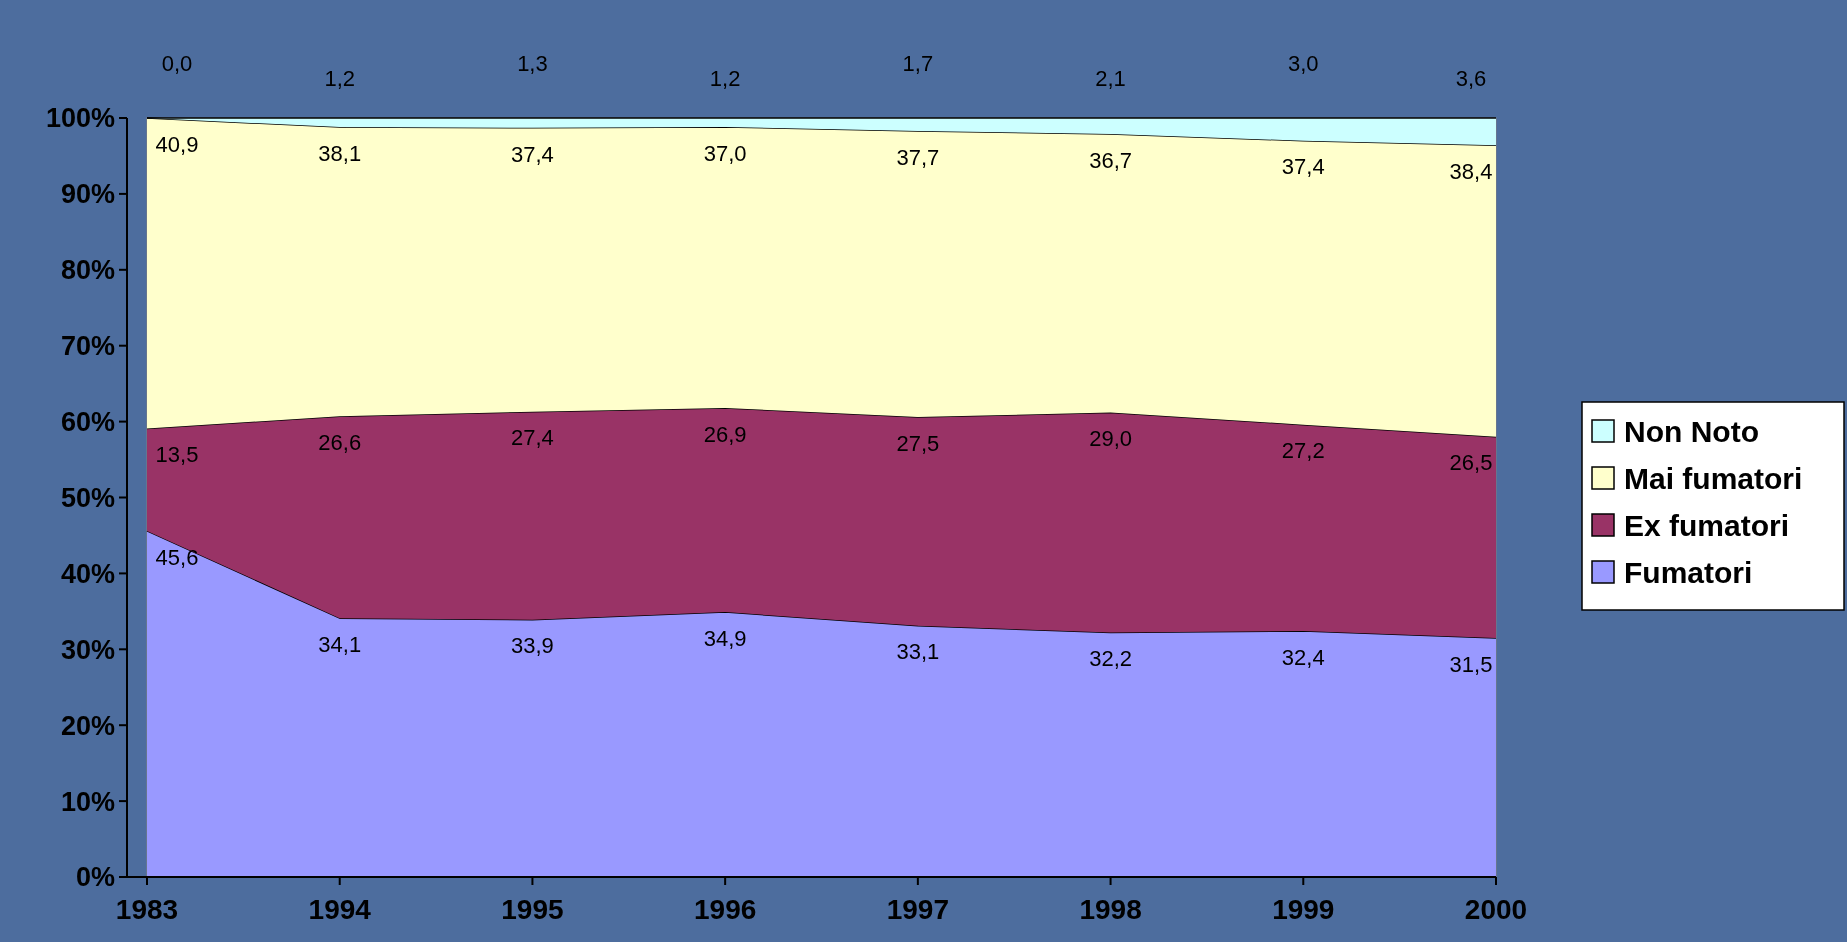  I want to click on data-label: 27,5, so click(918, 443).